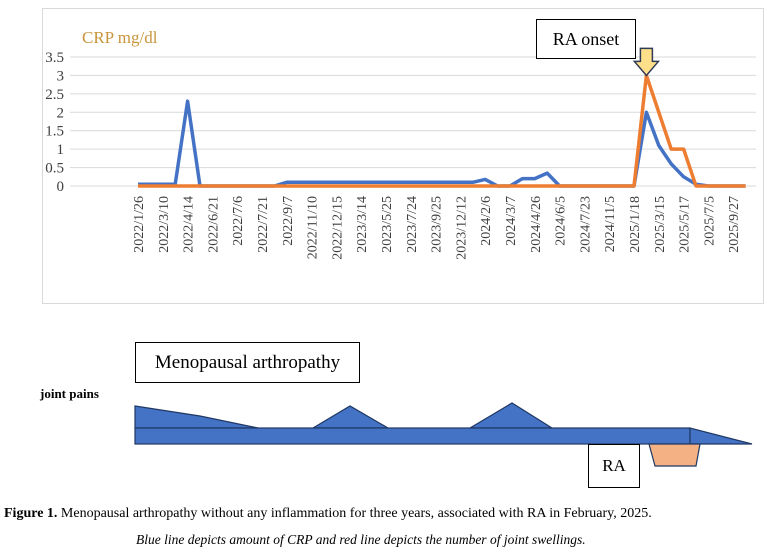 This screenshot has height=554, width=772. I want to click on y-tick-label: 3, so click(61, 76).